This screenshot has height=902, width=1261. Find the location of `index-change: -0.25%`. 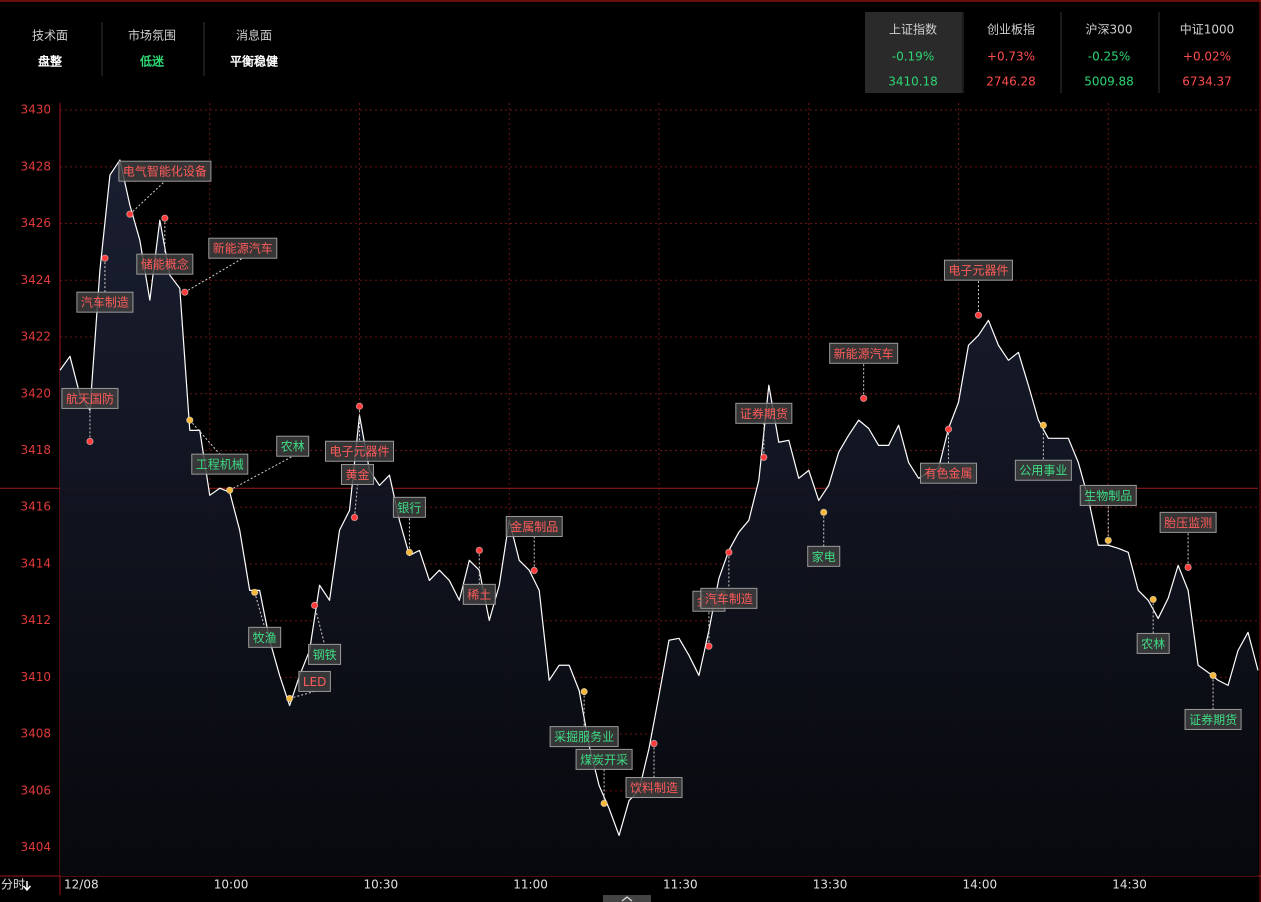

index-change: -0.25% is located at coordinates (1109, 57).